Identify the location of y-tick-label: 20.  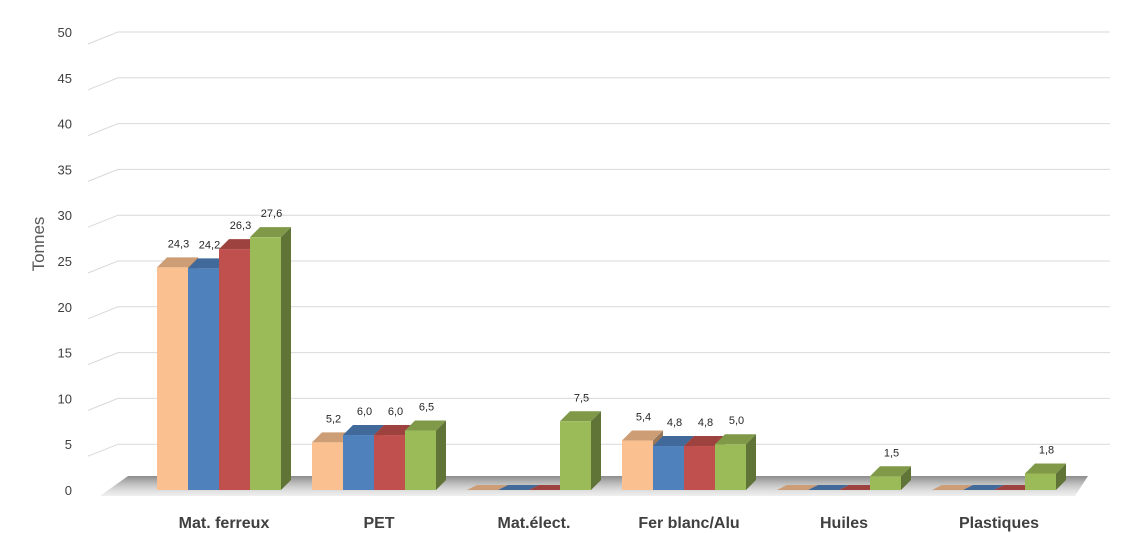
(65, 307).